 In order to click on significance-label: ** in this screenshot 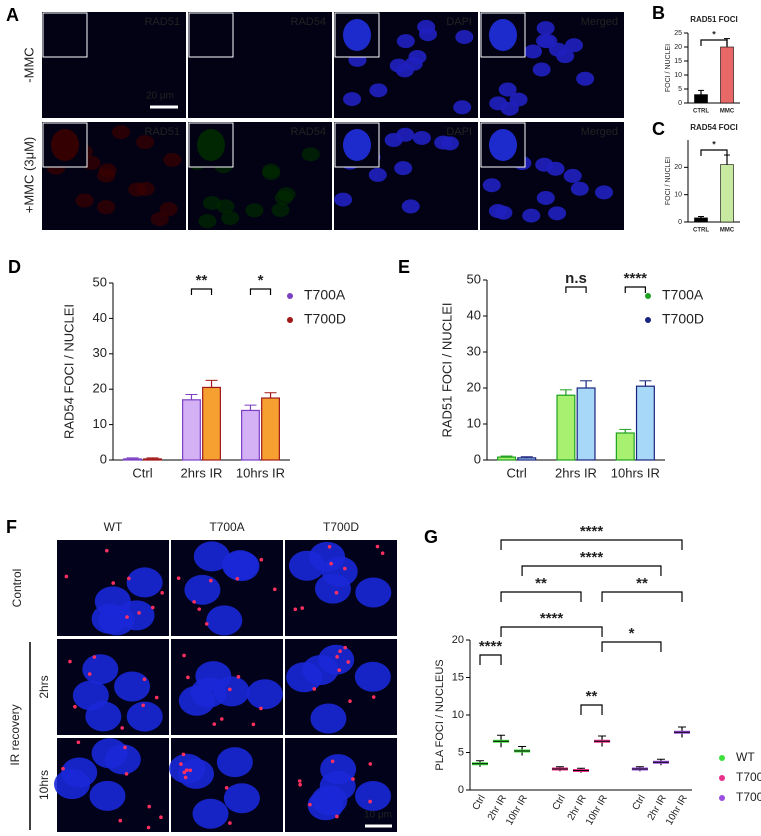, I will do `click(202, 280)`.